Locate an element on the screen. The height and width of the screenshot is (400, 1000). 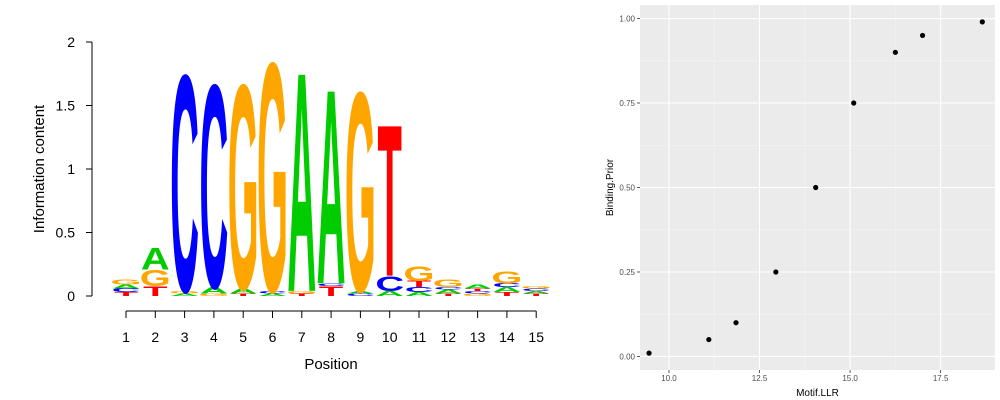
y-tick-label: 0.00 is located at coordinates (627, 356).